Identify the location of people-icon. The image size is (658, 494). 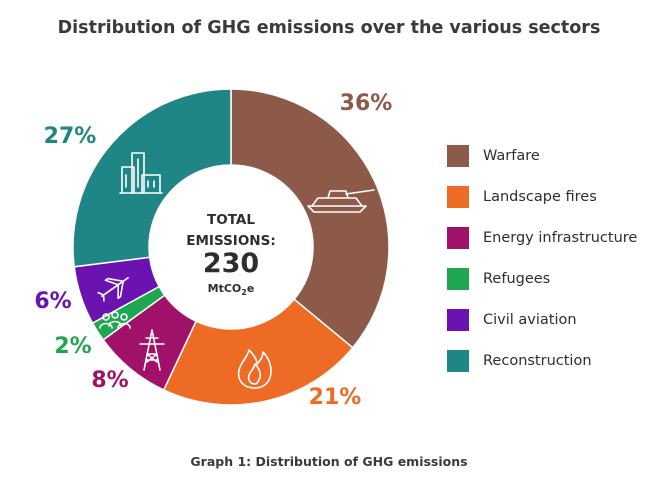
(115, 320).